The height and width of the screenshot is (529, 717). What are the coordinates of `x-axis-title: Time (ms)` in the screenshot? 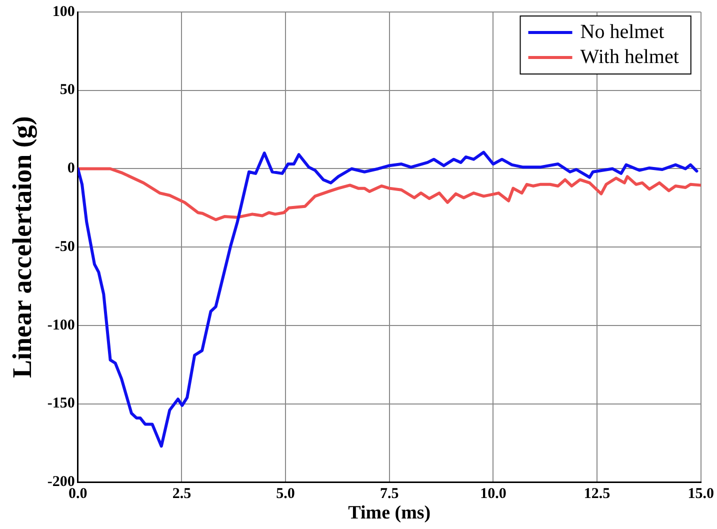 It's located at (389, 513).